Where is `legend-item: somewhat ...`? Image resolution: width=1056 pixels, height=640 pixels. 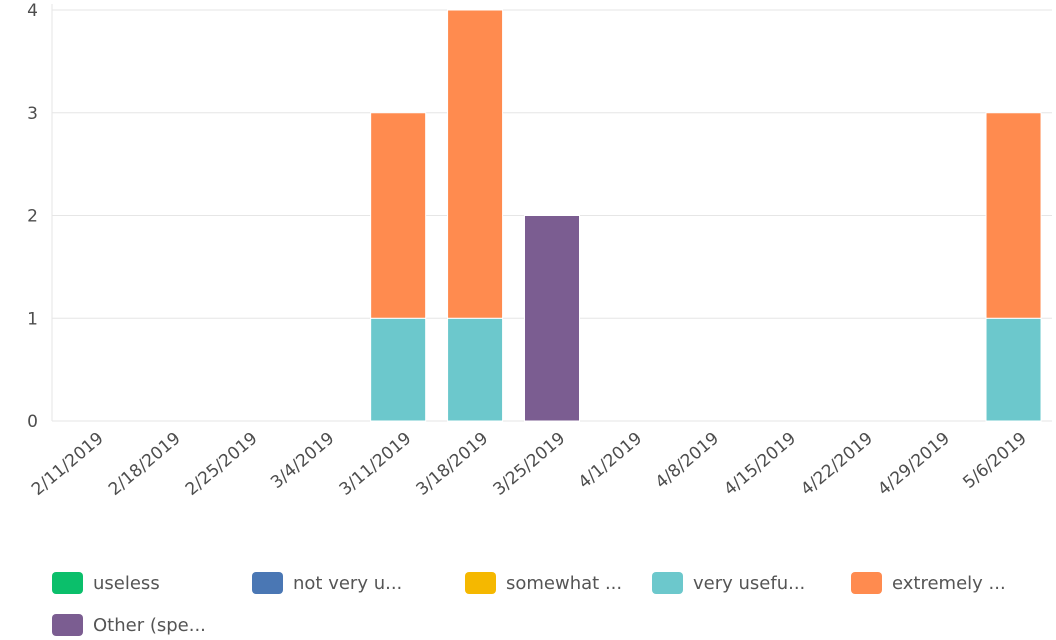 legend-item: somewhat ... is located at coordinates (543, 583).